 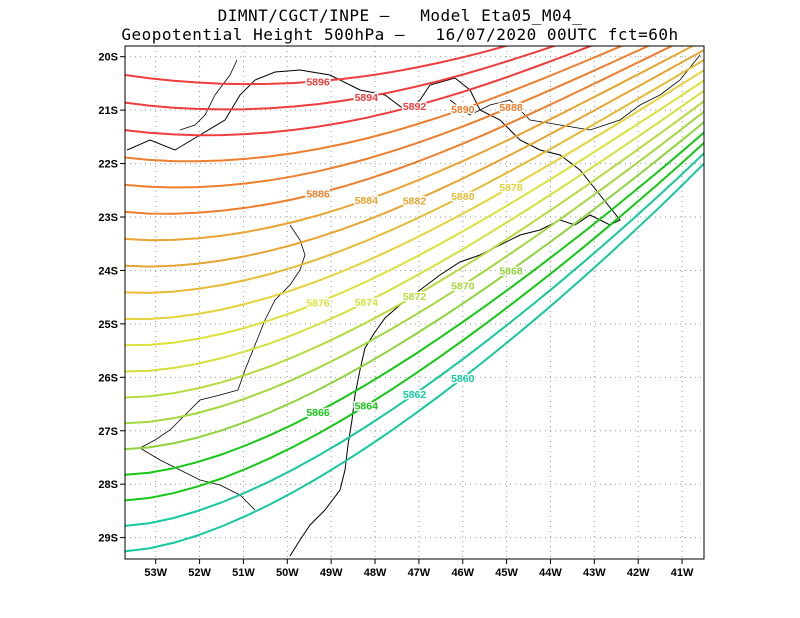 What do you see at coordinates (108, 378) in the screenshot?
I see `lat-tick-label: 26S` at bounding box center [108, 378].